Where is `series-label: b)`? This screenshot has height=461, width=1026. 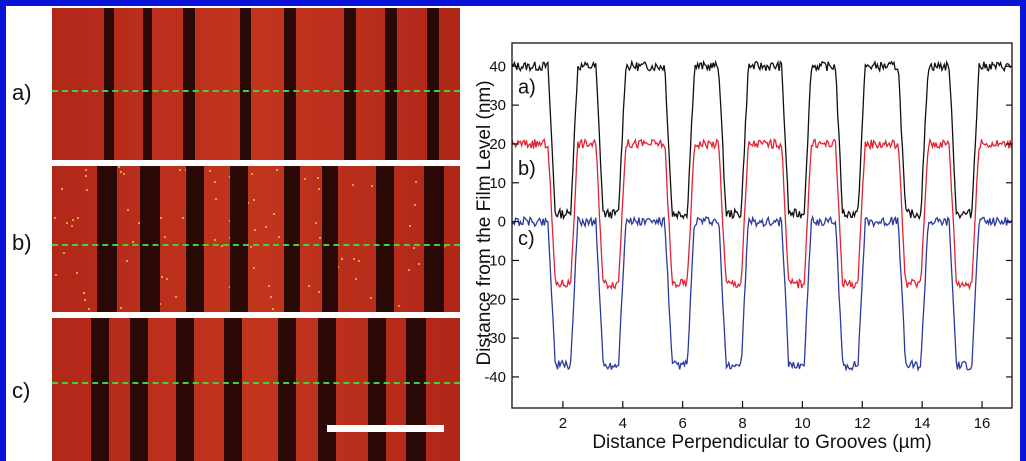 series-label: b) is located at coordinates (527, 169).